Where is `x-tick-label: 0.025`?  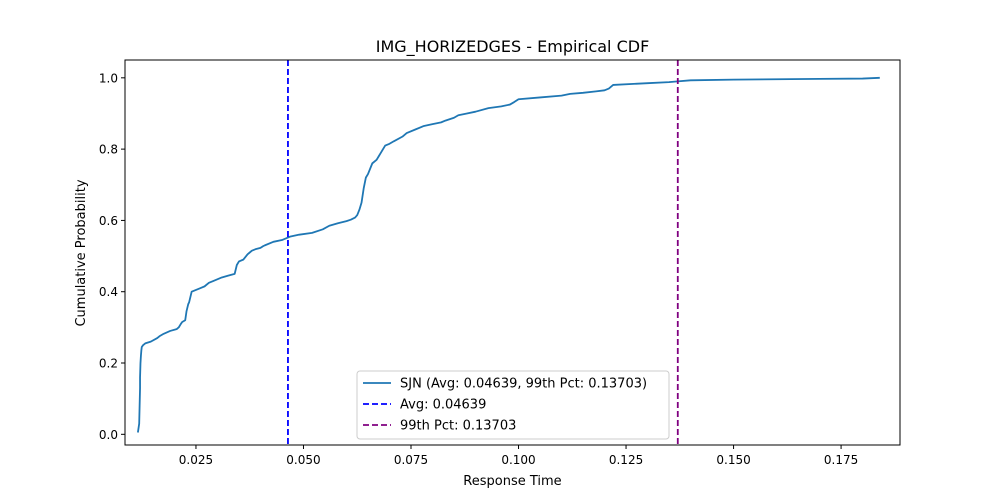
x-tick-label: 0.025 is located at coordinates (196, 460).